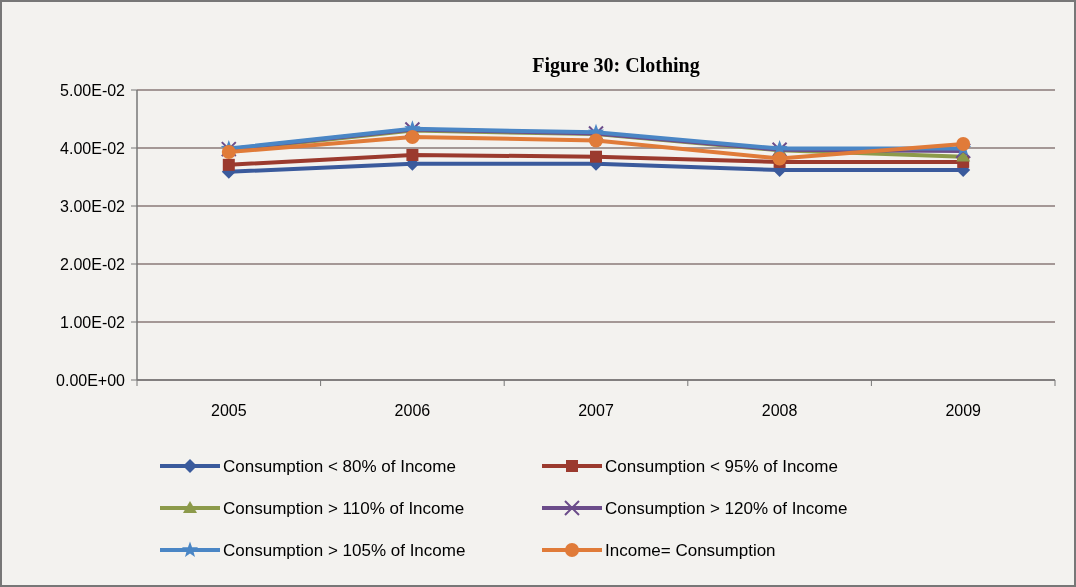  What do you see at coordinates (344, 550) in the screenshot?
I see `legend-label: Consumption > 105% of Income` at bounding box center [344, 550].